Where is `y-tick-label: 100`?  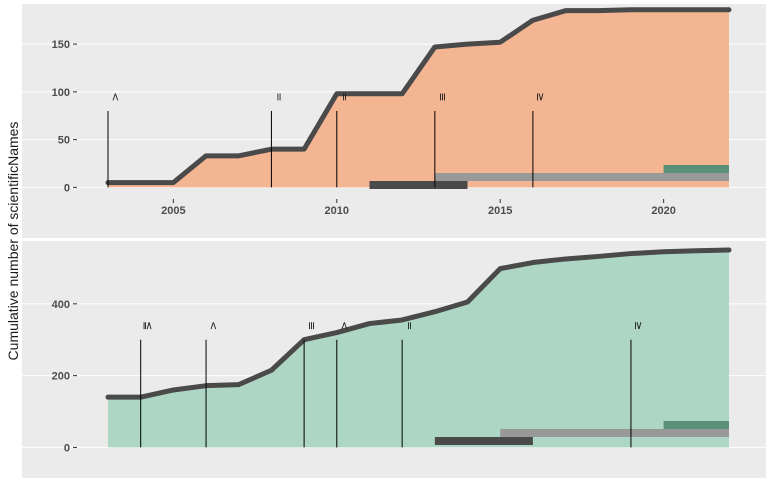
y-tick-label: 100 is located at coordinates (61, 93).